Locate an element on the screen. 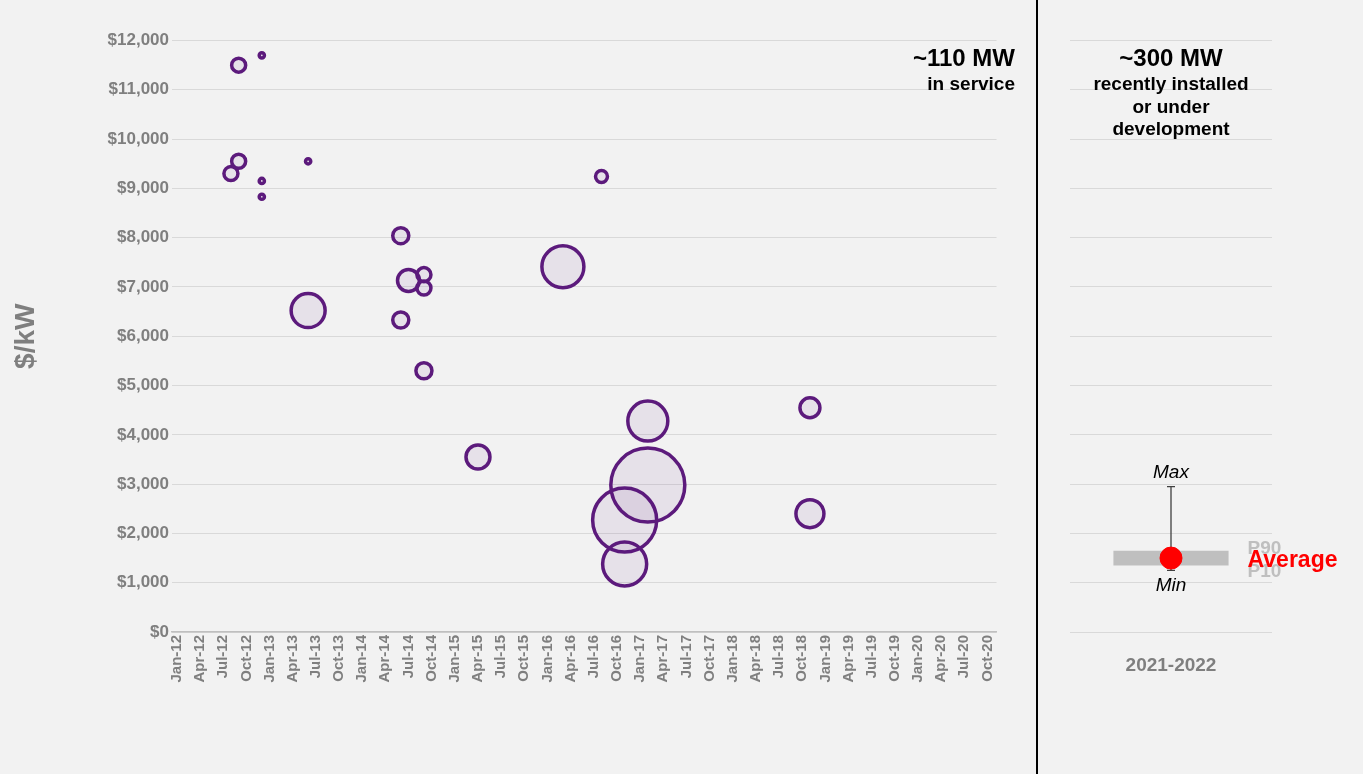  y-tick-label: $12,000 is located at coordinates (138, 40).